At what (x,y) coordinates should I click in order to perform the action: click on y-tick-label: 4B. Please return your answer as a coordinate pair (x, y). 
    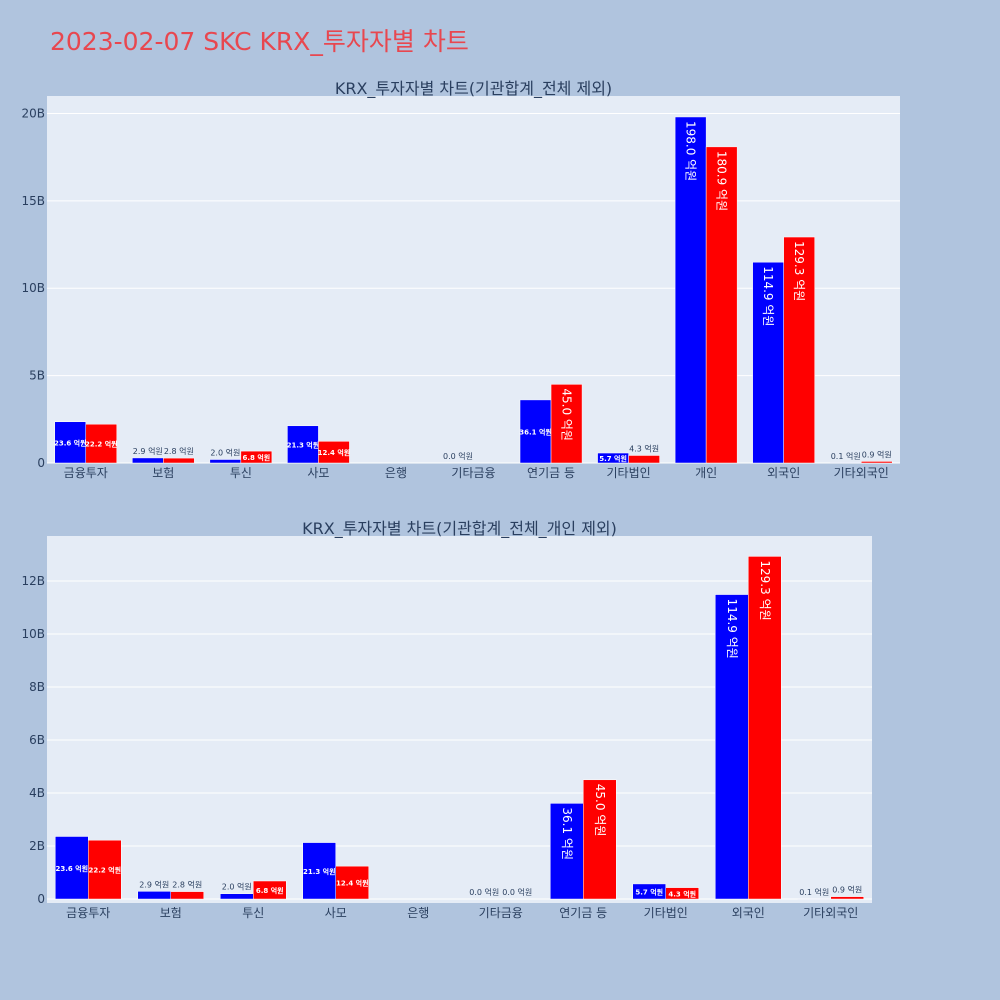
    Looking at the image, I should click on (37, 793).